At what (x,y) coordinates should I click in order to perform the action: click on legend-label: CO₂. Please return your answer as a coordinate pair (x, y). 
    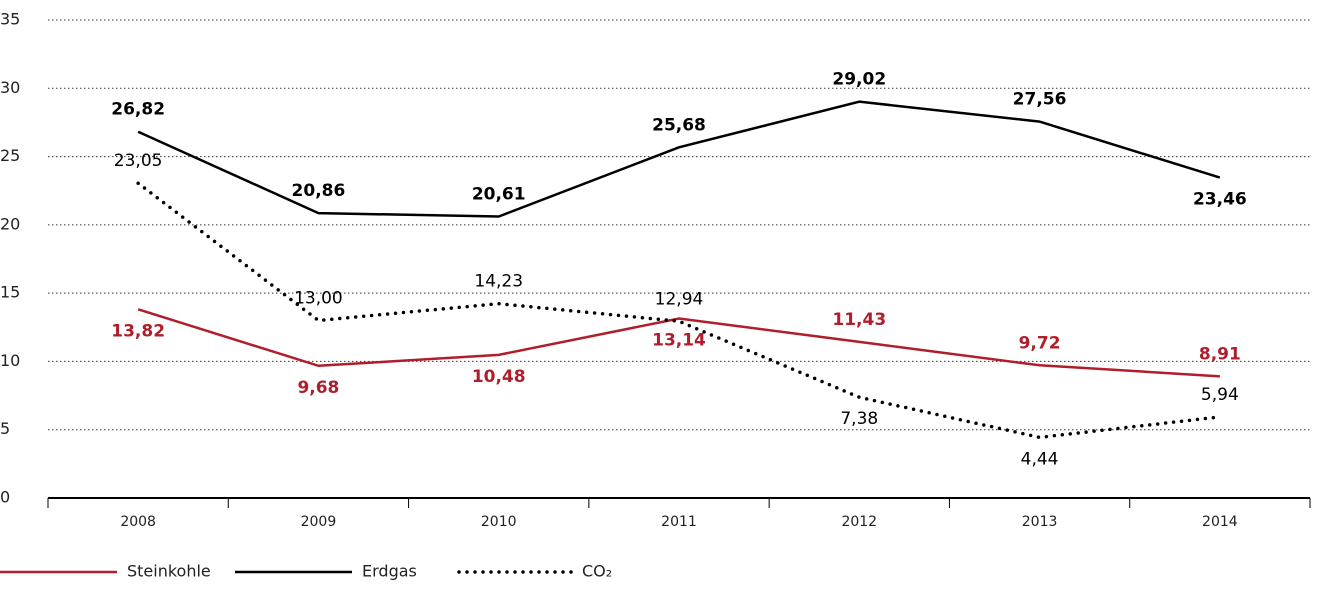
    Looking at the image, I should click on (597, 571).